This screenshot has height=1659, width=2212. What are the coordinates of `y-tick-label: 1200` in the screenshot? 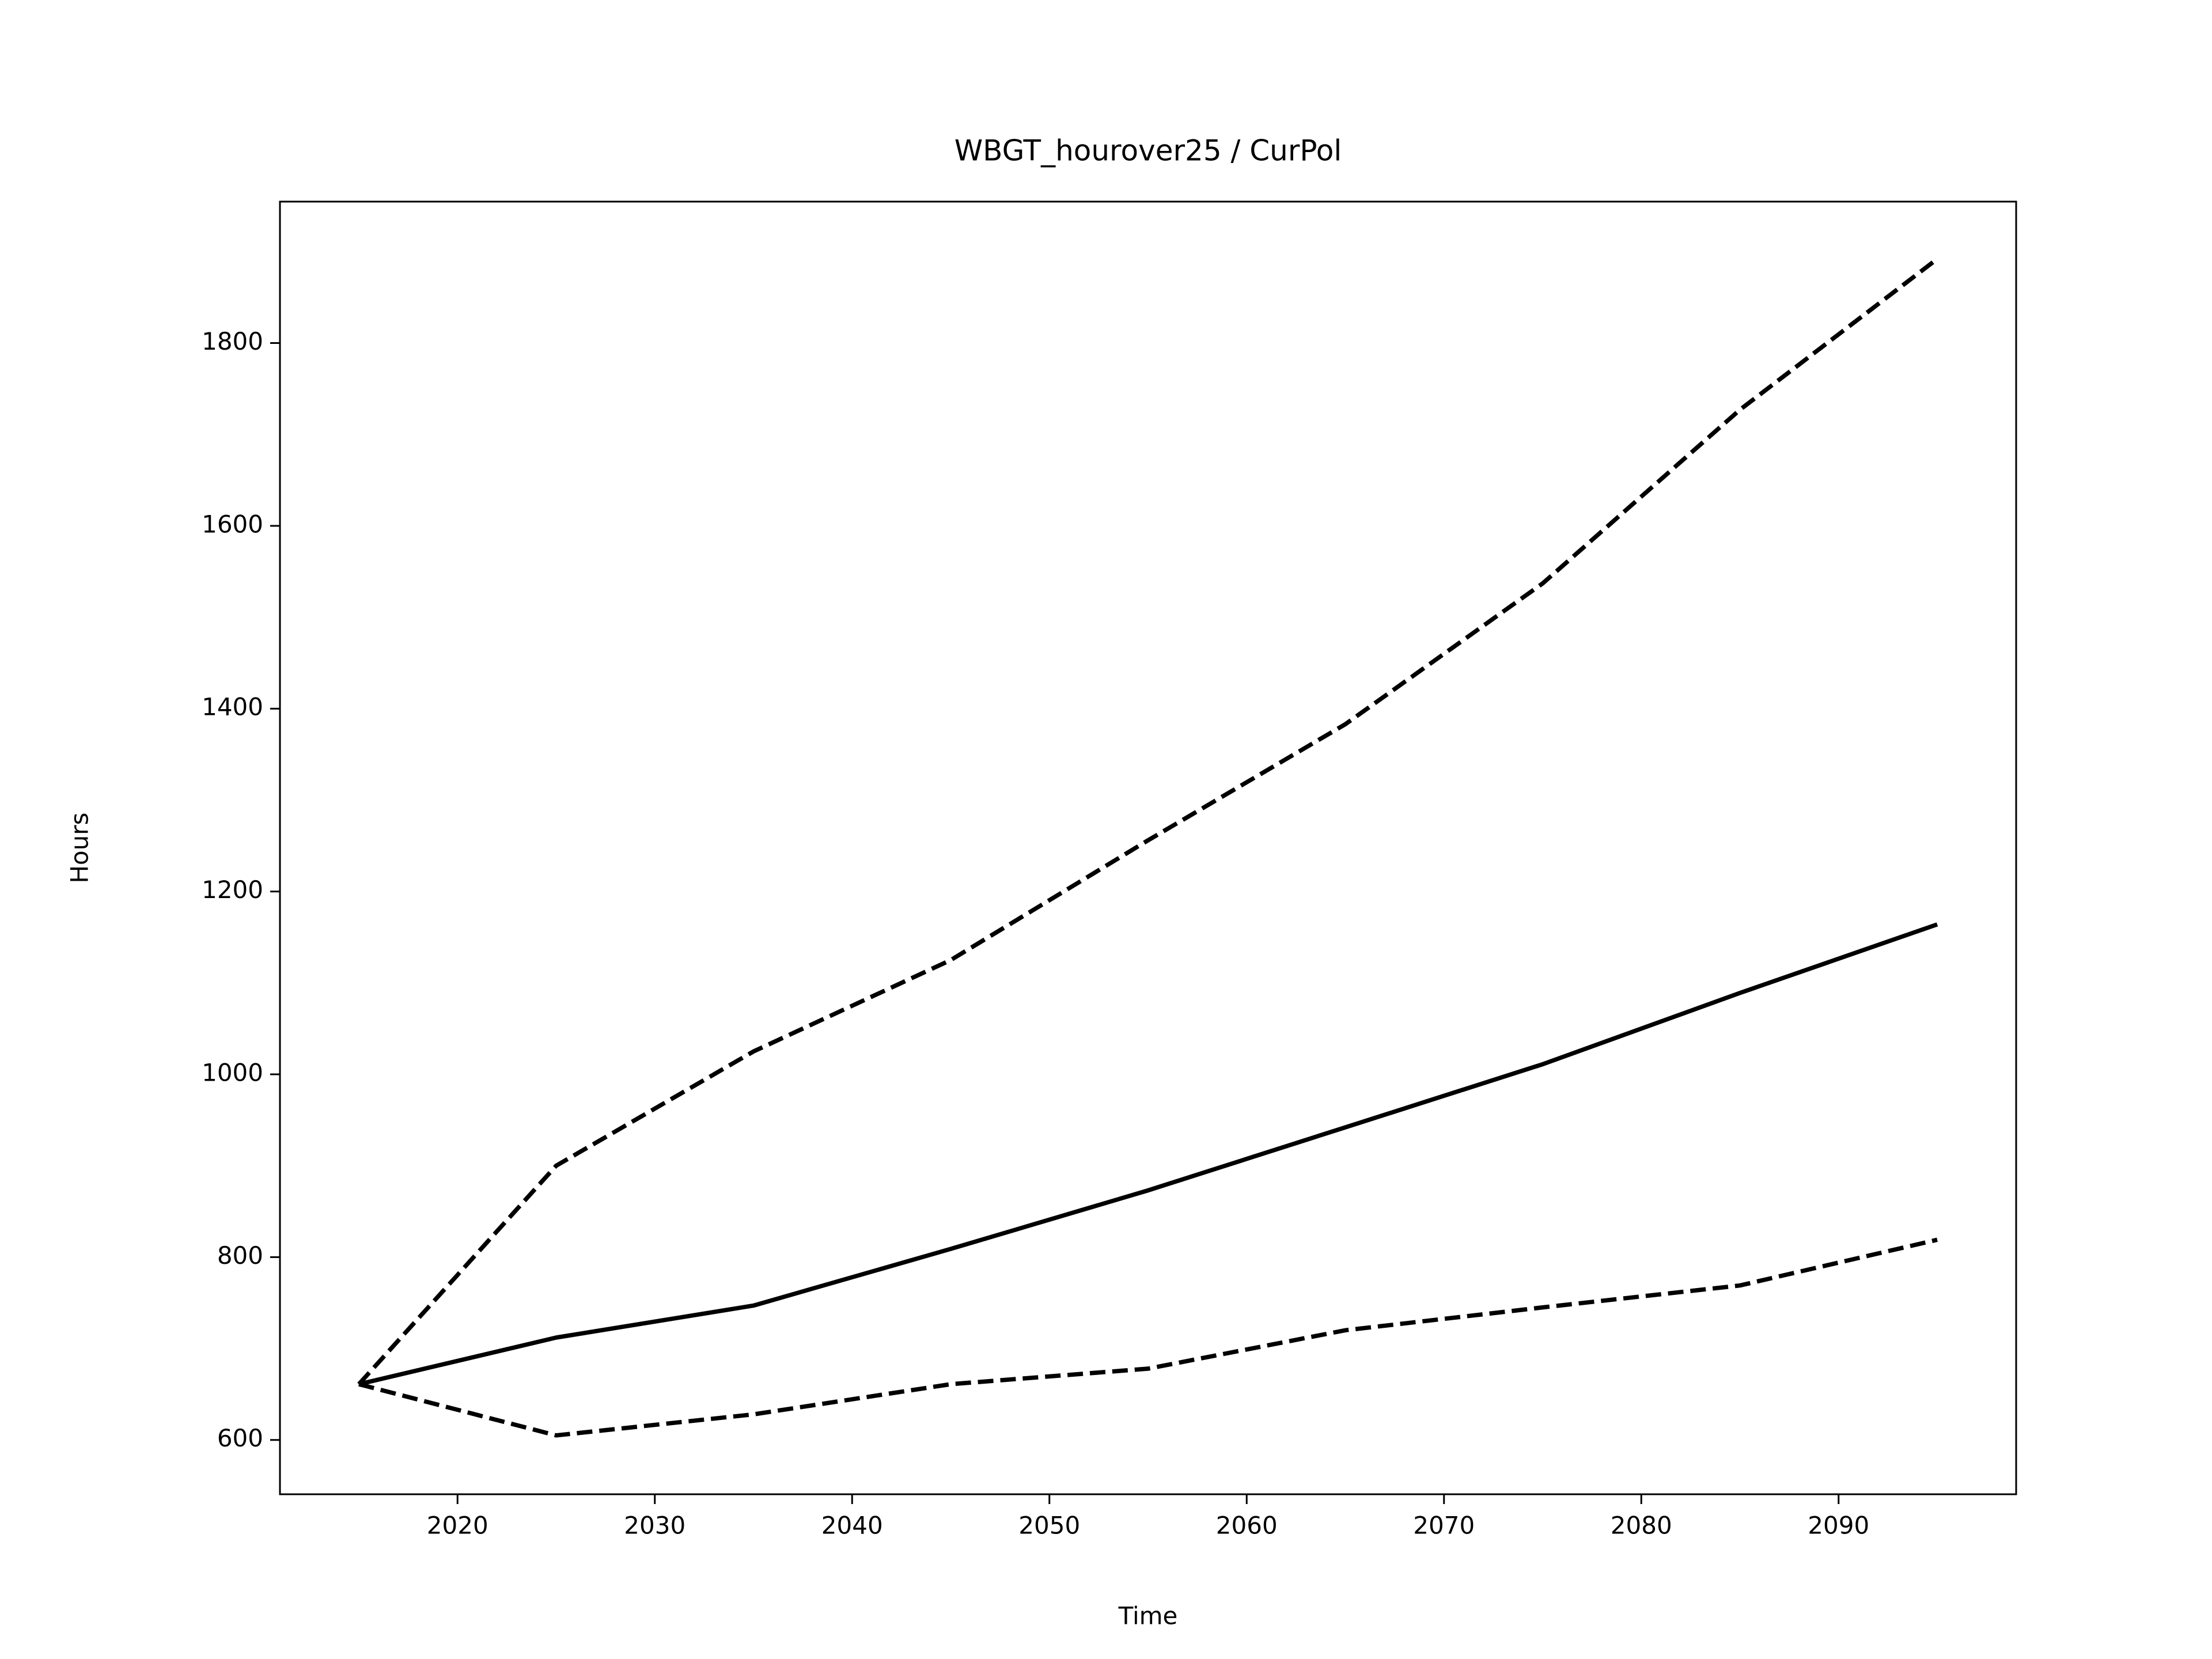 It's located at (232, 890).